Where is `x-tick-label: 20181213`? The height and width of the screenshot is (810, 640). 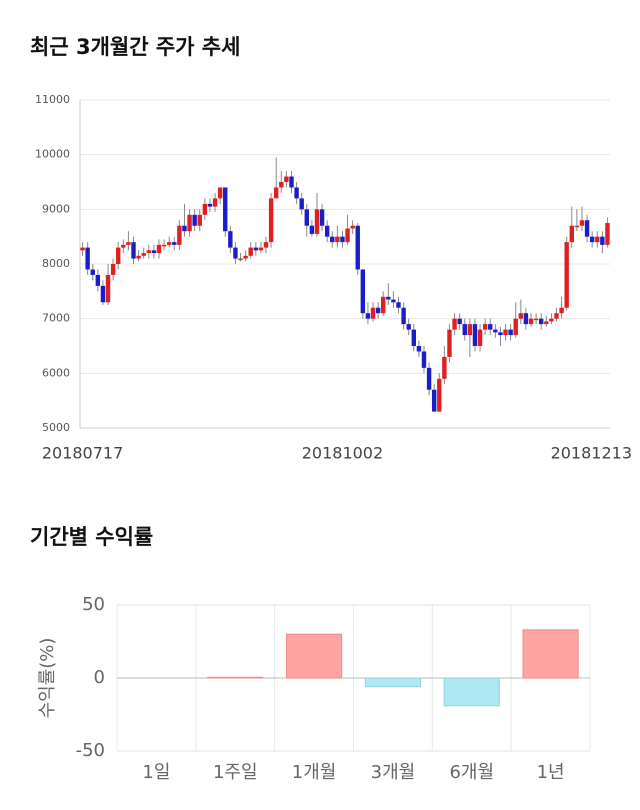 x-tick-label: 20181213 is located at coordinates (591, 453).